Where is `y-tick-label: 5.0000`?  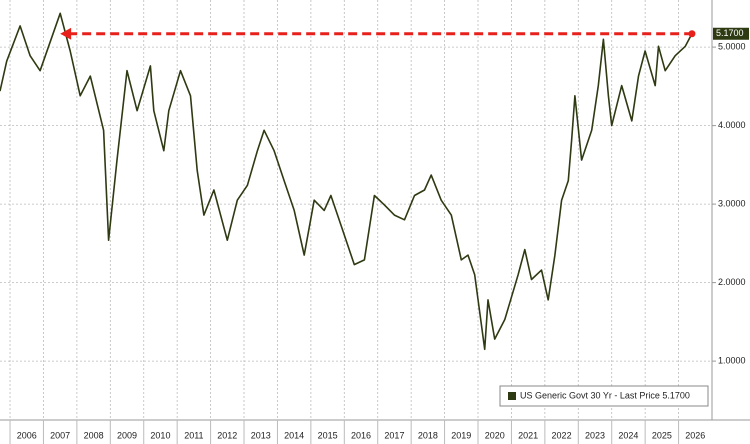 y-tick-label: 5.0000 is located at coordinates (732, 46).